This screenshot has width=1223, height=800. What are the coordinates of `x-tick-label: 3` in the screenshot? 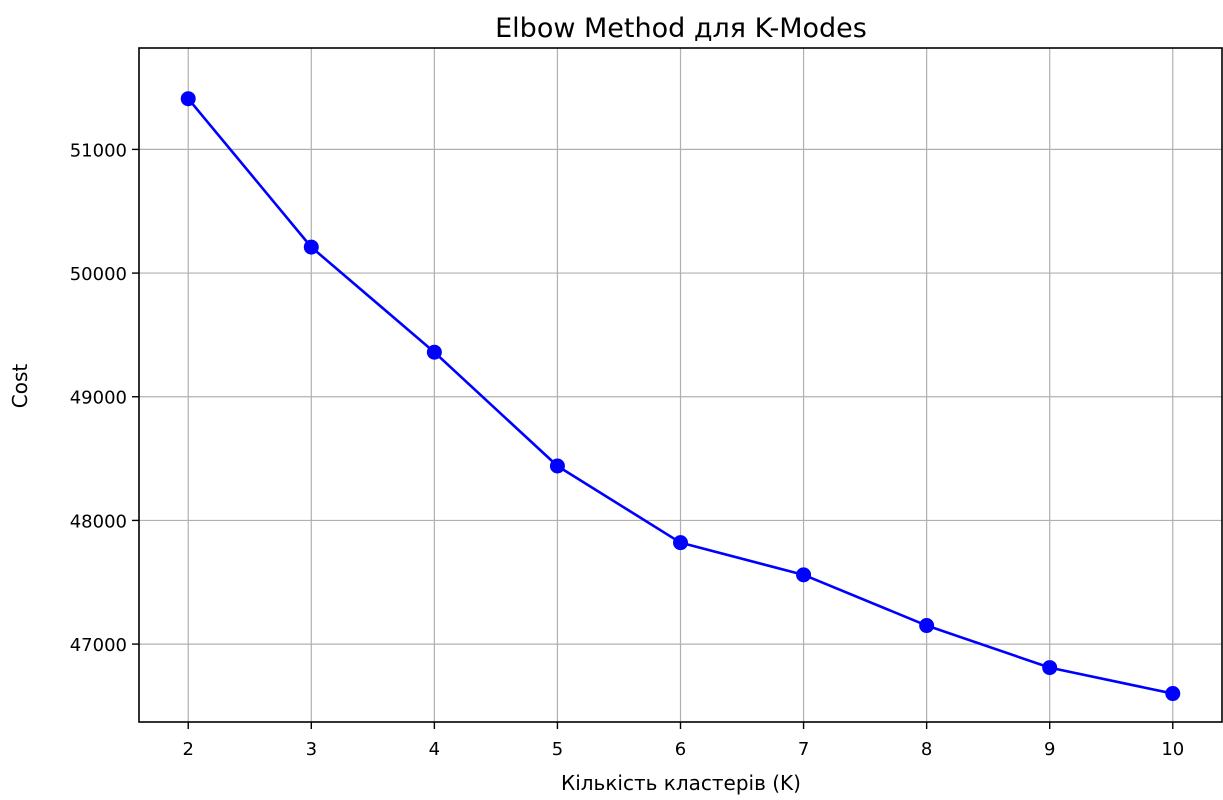 It's located at (311, 749).